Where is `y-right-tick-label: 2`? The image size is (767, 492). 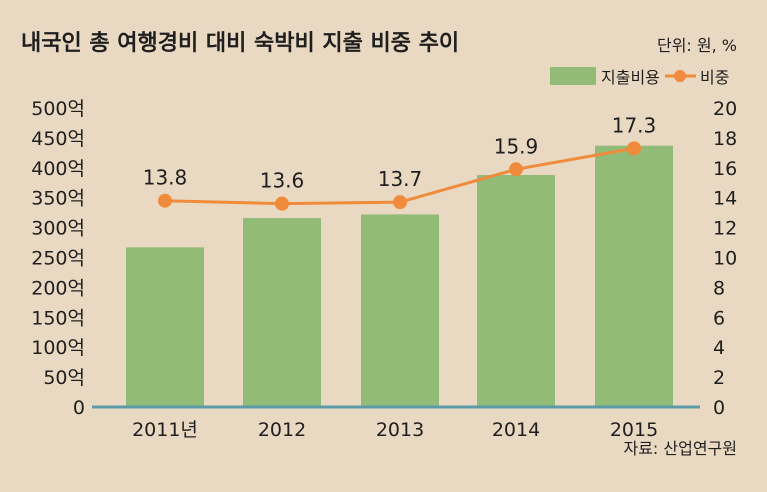
y-right-tick-label: 2 is located at coordinates (719, 378).